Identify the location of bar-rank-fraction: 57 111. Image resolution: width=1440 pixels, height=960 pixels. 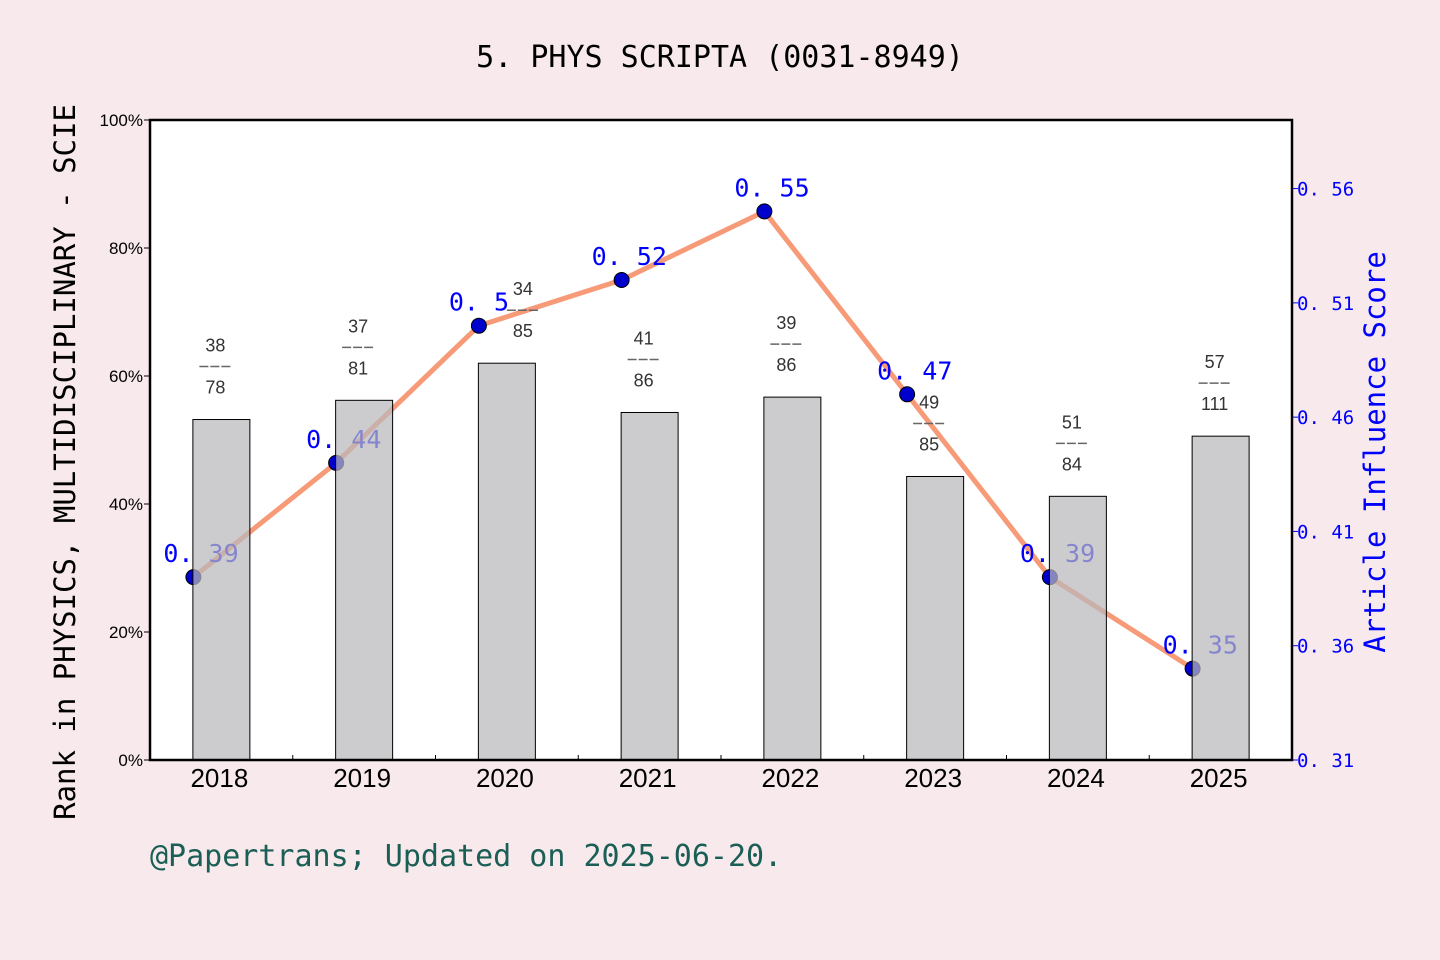
(1214, 383).